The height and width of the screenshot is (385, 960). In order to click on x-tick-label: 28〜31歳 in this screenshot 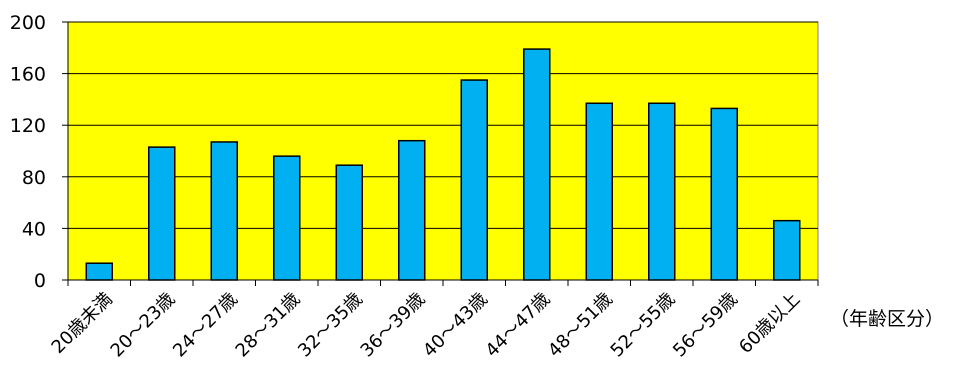, I will do `click(268, 325)`.